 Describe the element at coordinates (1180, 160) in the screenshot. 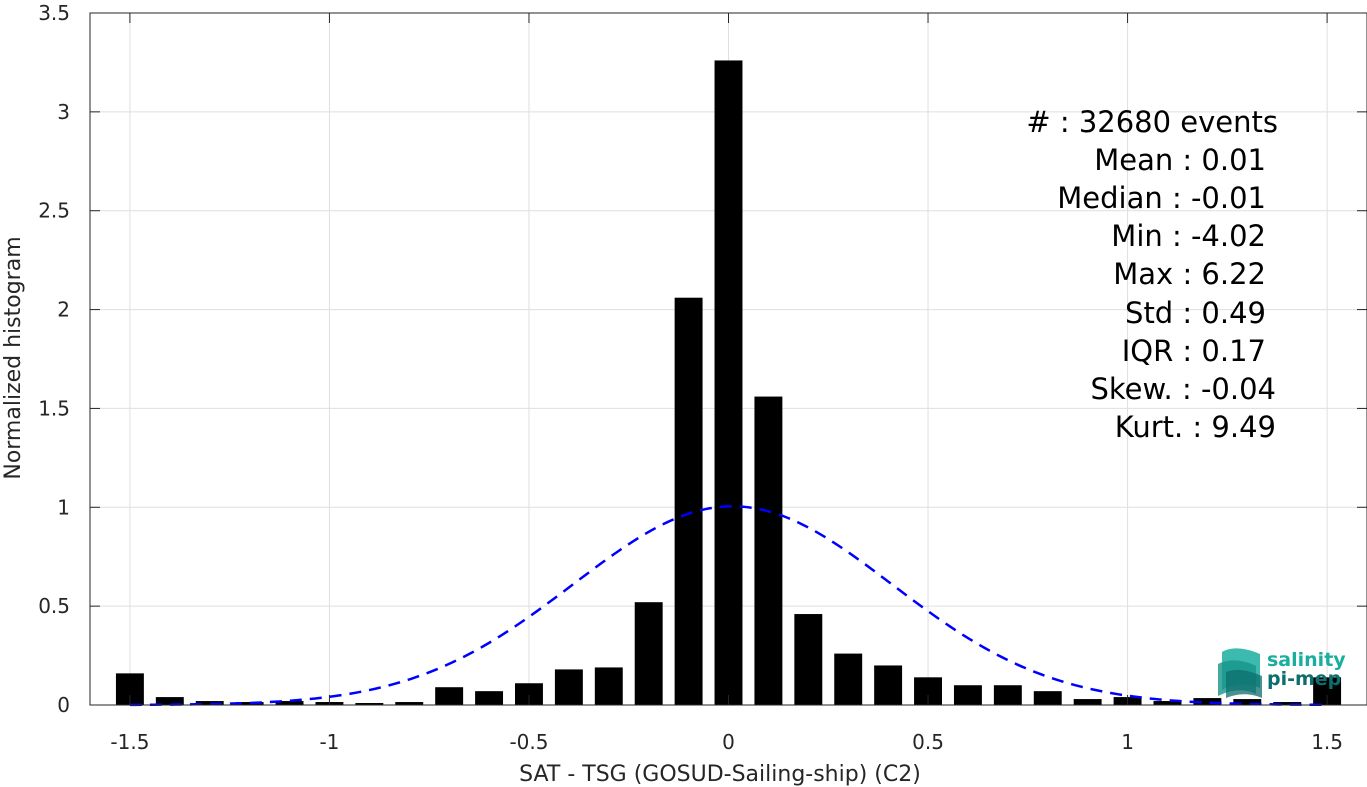

I see `stat-mean: Mean : 0.01` at that location.